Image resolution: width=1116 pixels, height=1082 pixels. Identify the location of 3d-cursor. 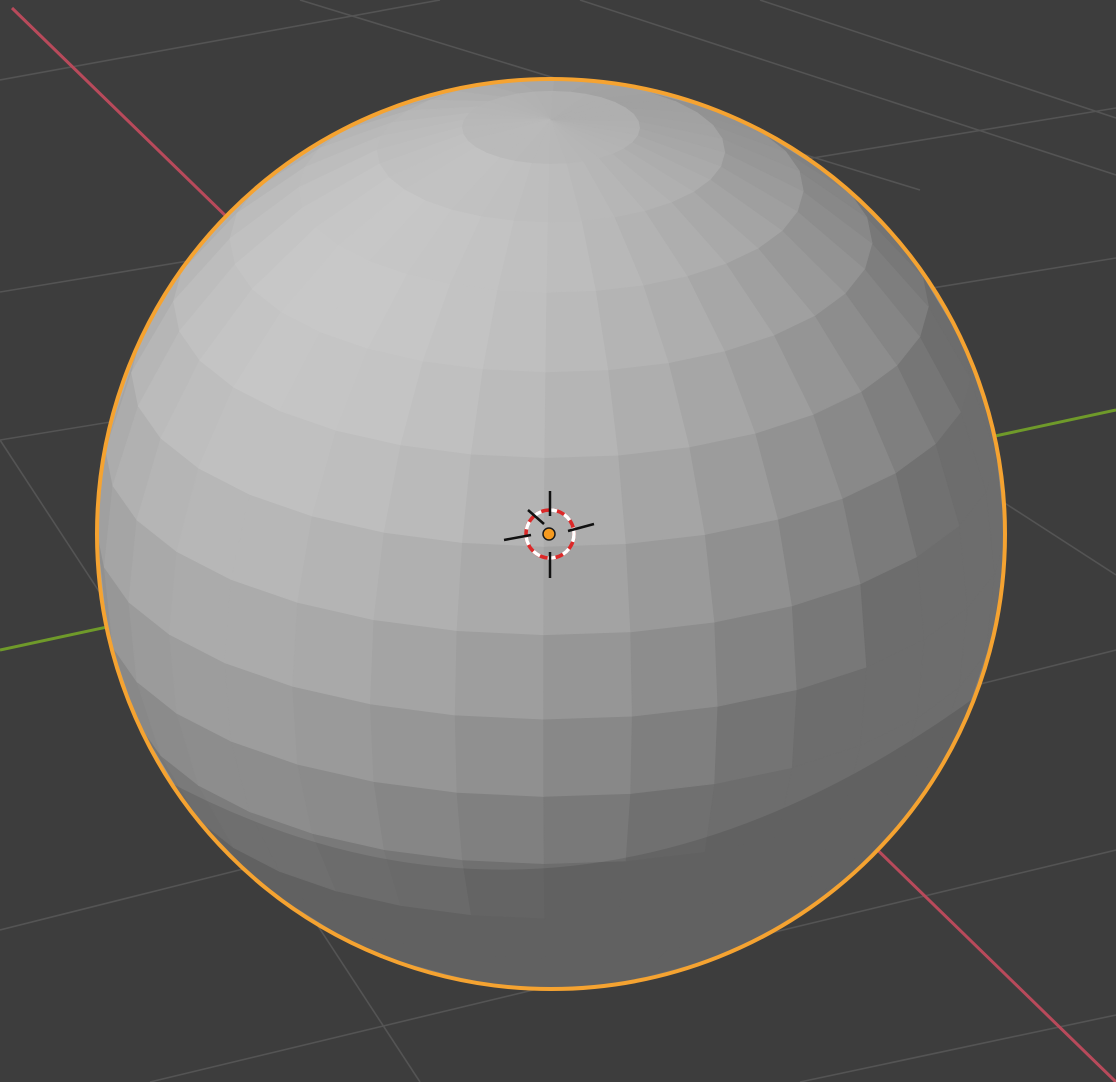
(549, 534).